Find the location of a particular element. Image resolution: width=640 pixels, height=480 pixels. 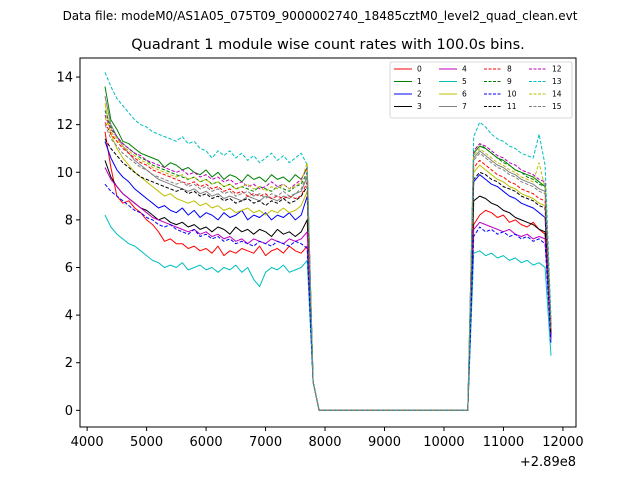

legend-label-10: 10 is located at coordinates (512, 94).